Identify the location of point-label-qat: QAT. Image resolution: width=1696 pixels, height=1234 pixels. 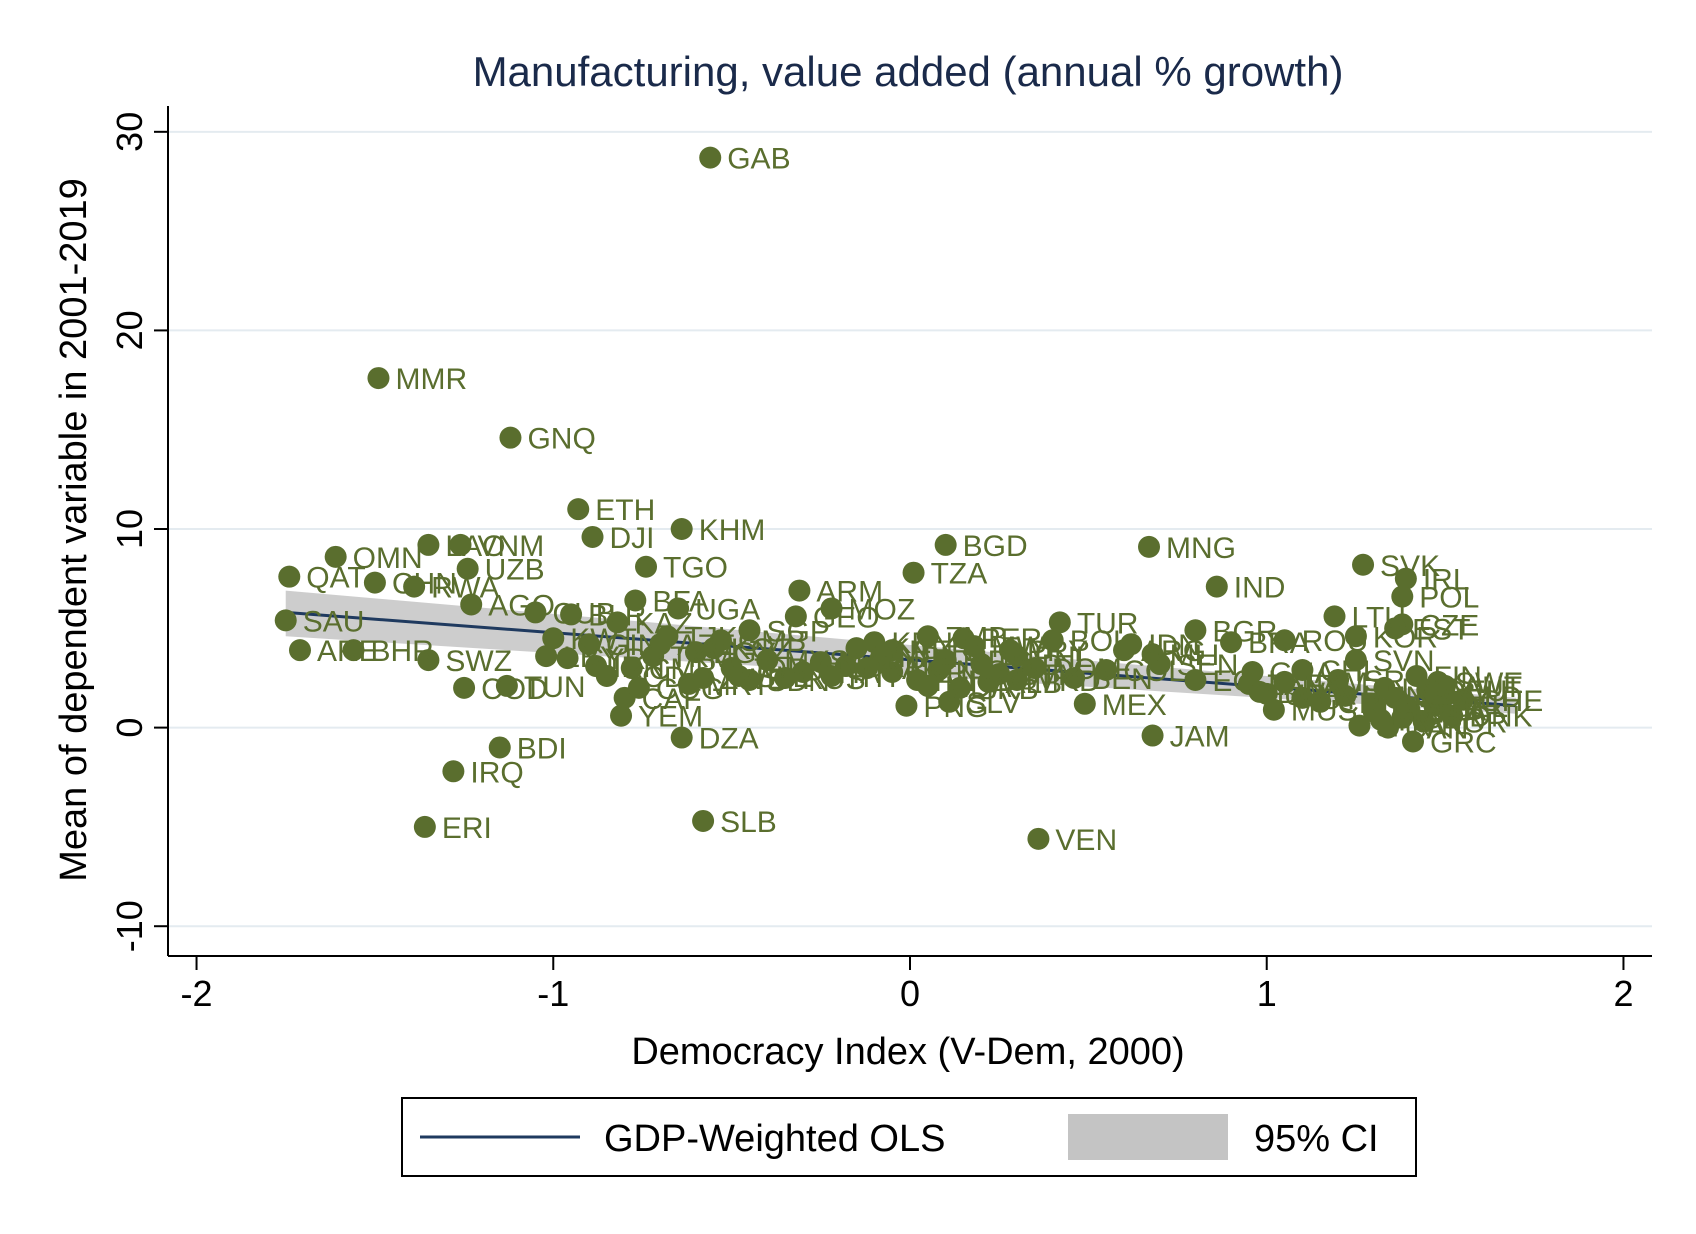
(335, 578).